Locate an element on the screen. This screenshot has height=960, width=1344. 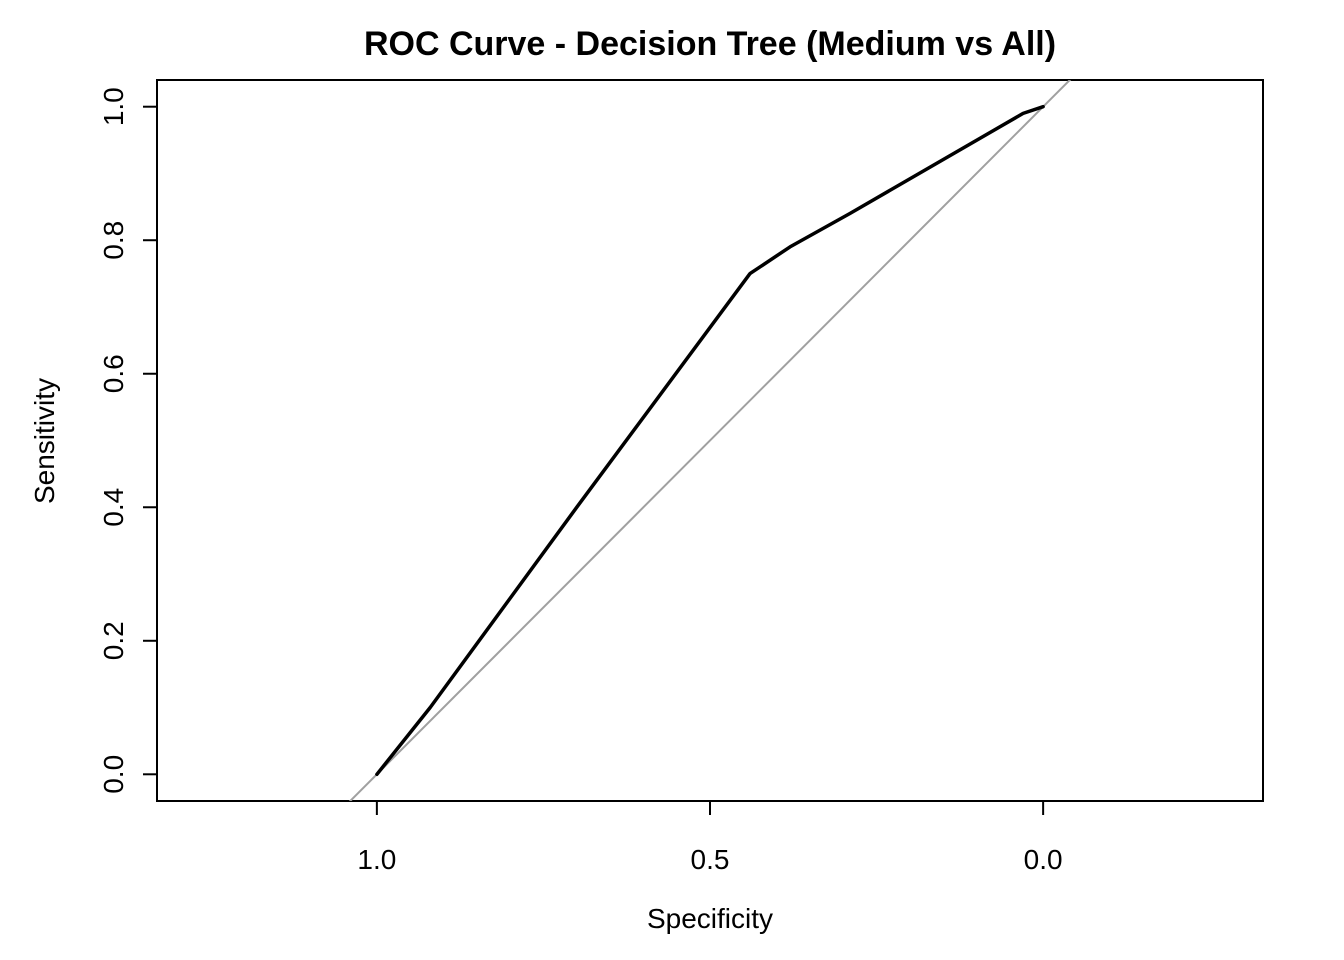
x-tick-label: 0.5 is located at coordinates (710, 859).